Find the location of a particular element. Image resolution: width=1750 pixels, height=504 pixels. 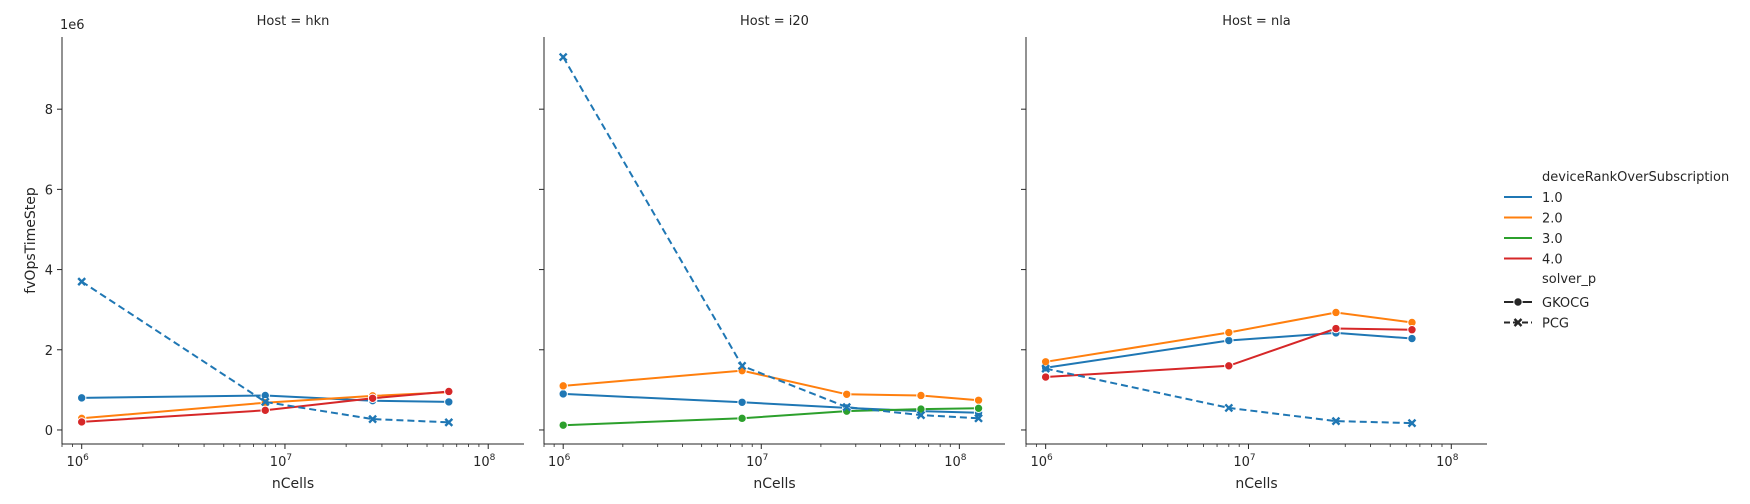

y-axis-label: fvOpsTimeStep is located at coordinates (31, 240).